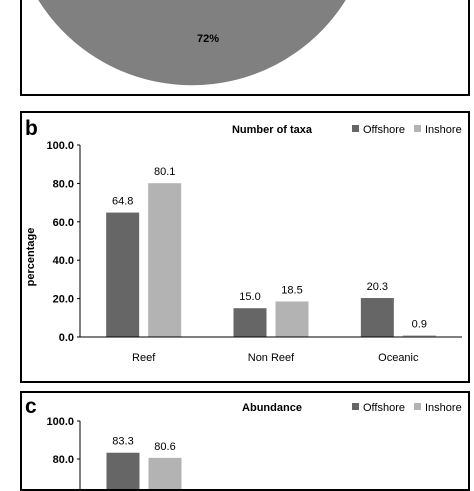  What do you see at coordinates (63, 261) in the screenshot?
I see `y-tick-label: 40.0` at bounding box center [63, 261].